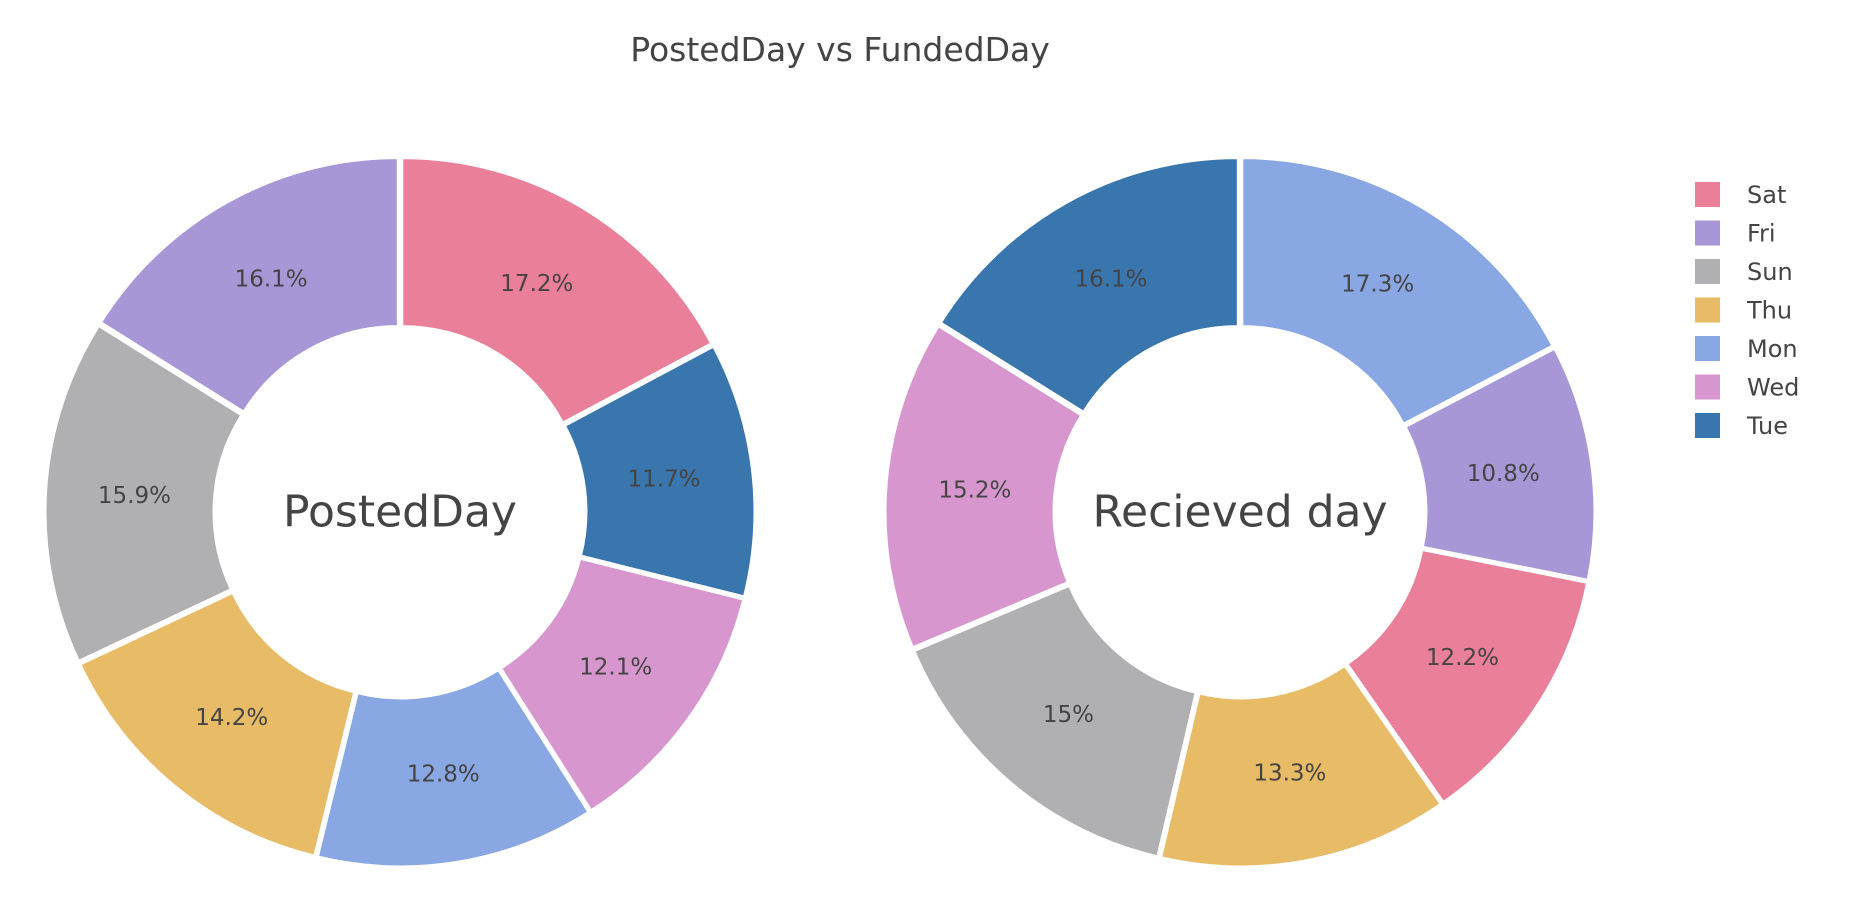 The width and height of the screenshot is (1850, 904). Describe the element at coordinates (663, 479) in the screenshot. I see `slice-value-label: 11.7%` at that location.